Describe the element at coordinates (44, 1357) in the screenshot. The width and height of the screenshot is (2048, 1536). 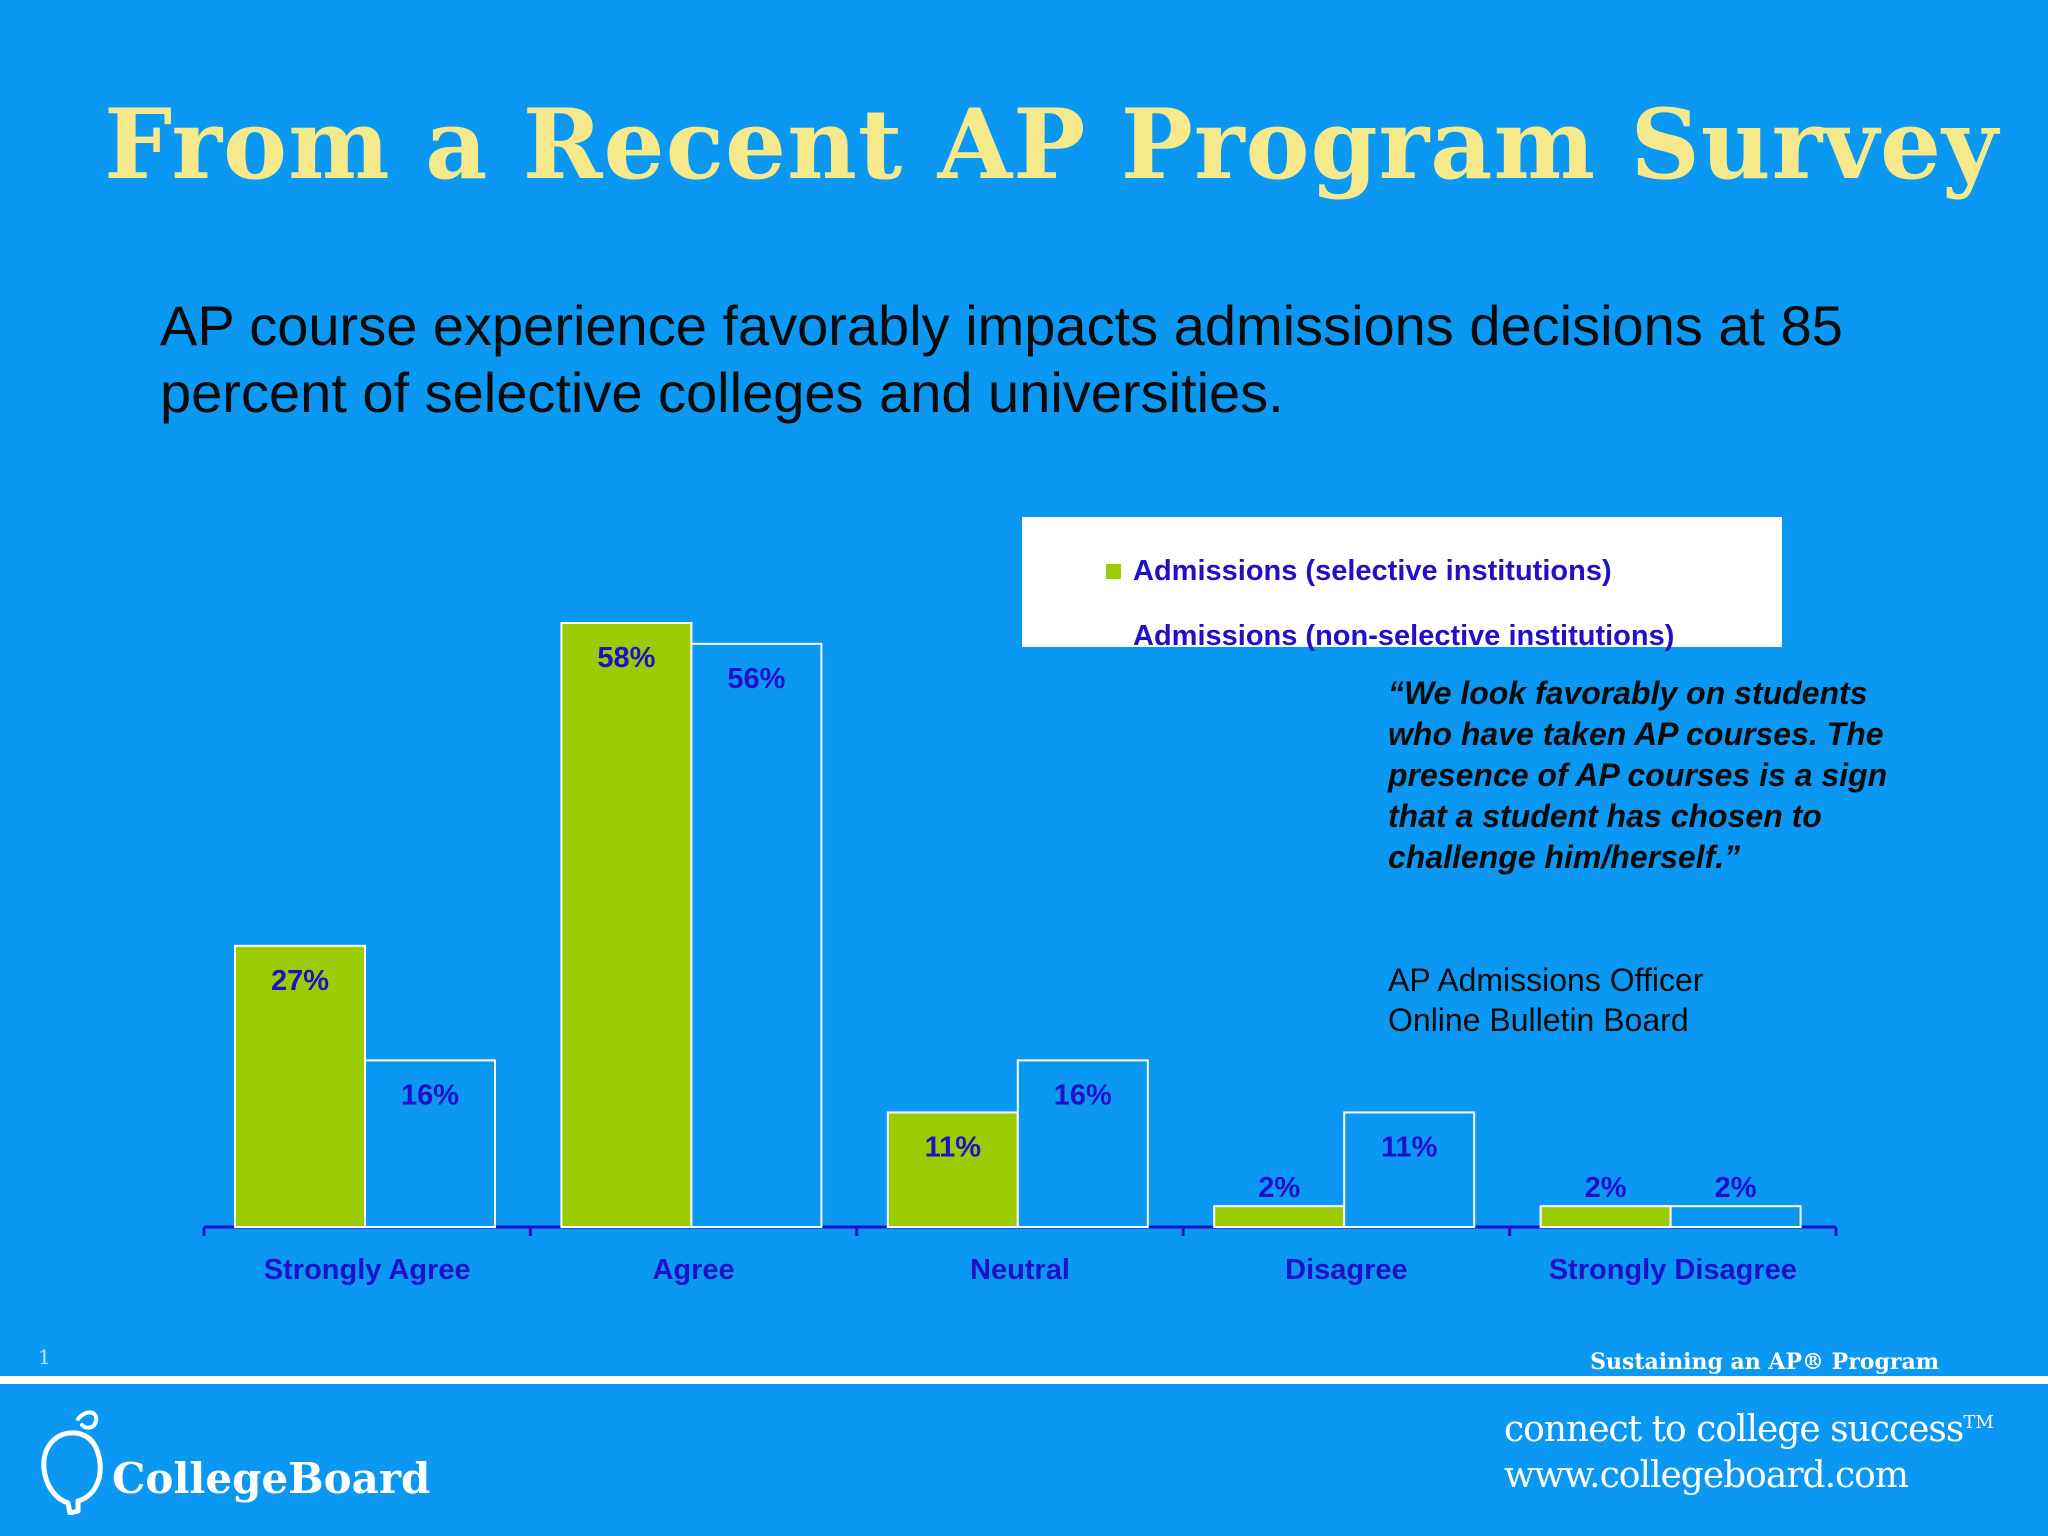
I see `page-number: 1` at that location.